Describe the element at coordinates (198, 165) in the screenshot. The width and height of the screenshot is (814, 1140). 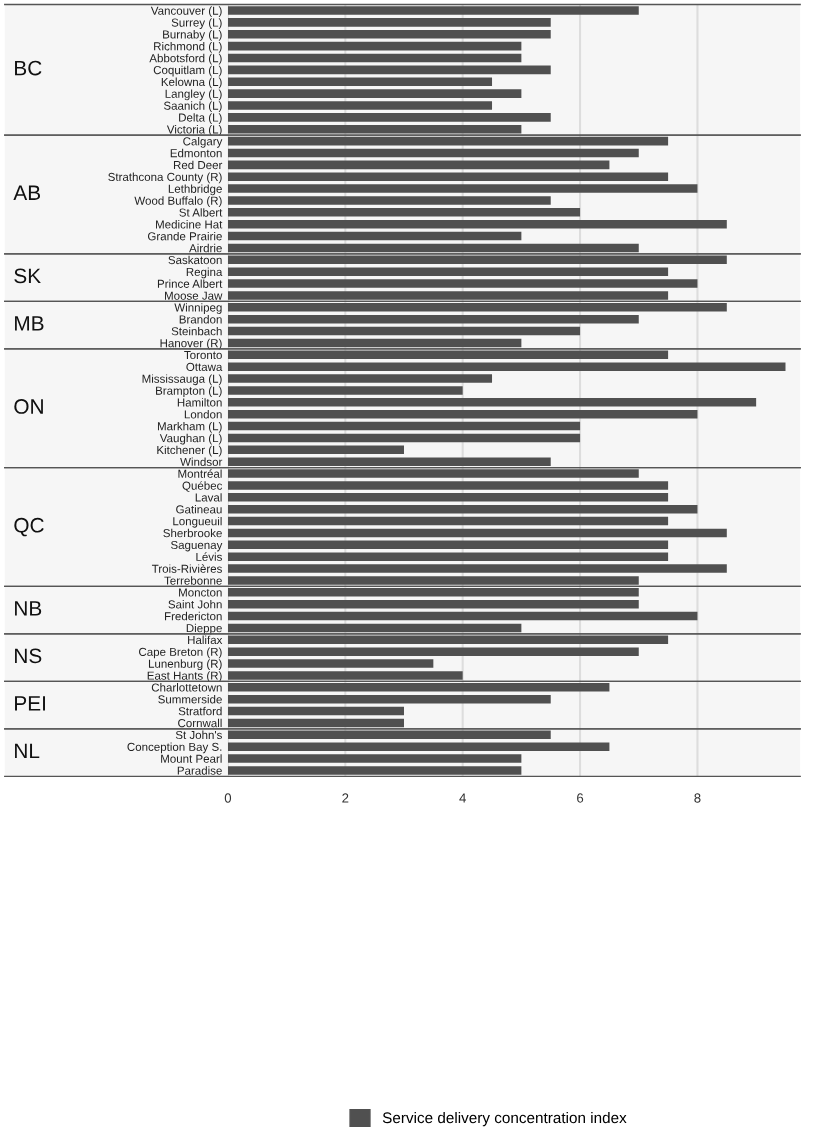
I see `y-tick-label: Red Deer` at that location.